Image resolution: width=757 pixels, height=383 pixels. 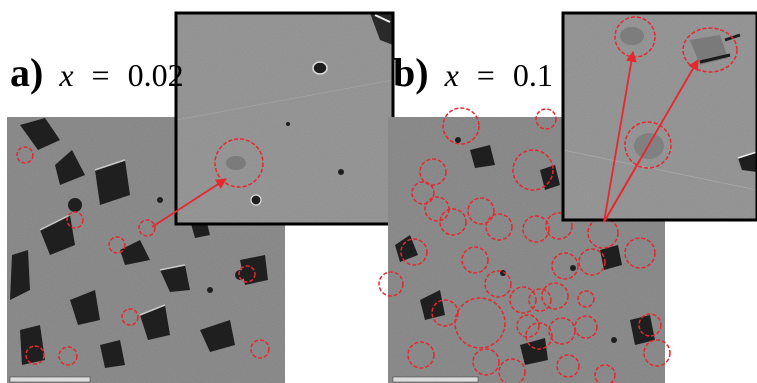 What do you see at coordinates (97, 72) in the screenshot?
I see `panel-a-label: a) x = 0.02` at bounding box center [97, 72].